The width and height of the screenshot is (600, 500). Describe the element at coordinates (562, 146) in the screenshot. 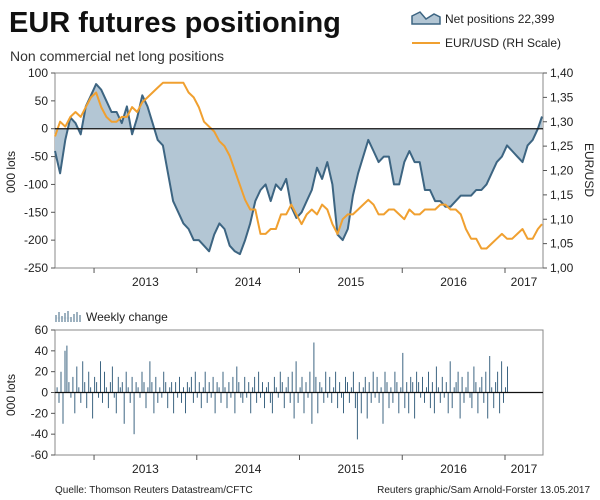

I see `top-right-tick-label: 1,25` at that location.